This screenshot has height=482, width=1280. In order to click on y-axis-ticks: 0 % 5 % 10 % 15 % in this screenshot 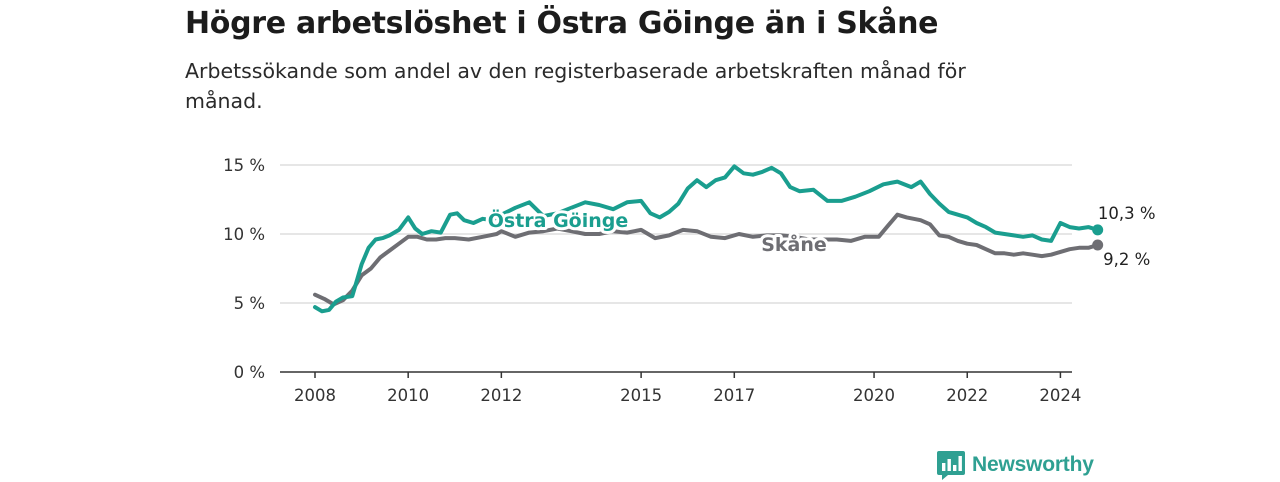, I will do `click(244, 269)`.